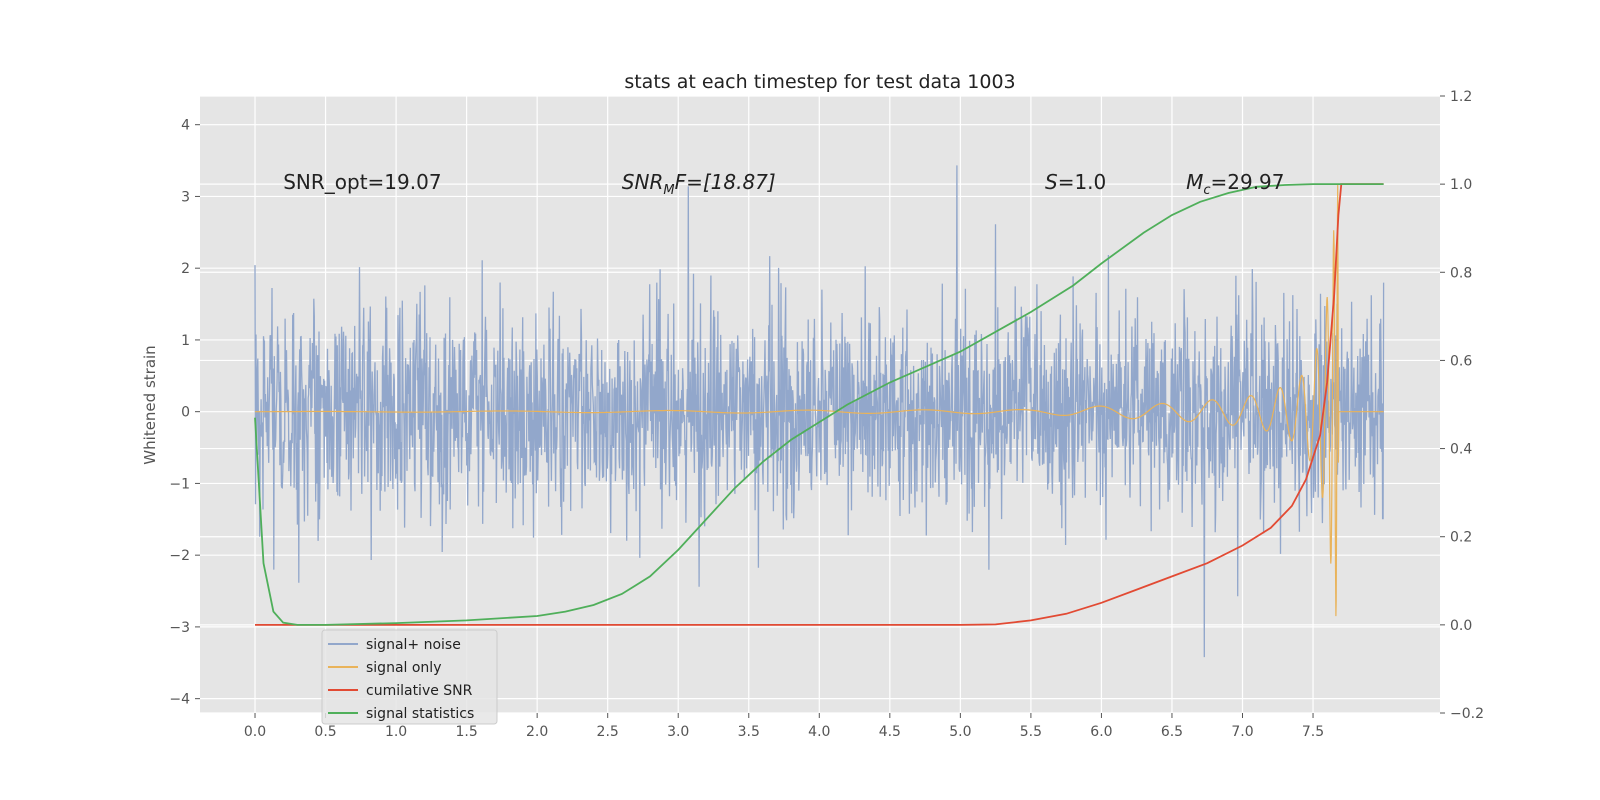  Describe the element at coordinates (1051, 182) in the screenshot. I see `annotation-main: S` at that location.